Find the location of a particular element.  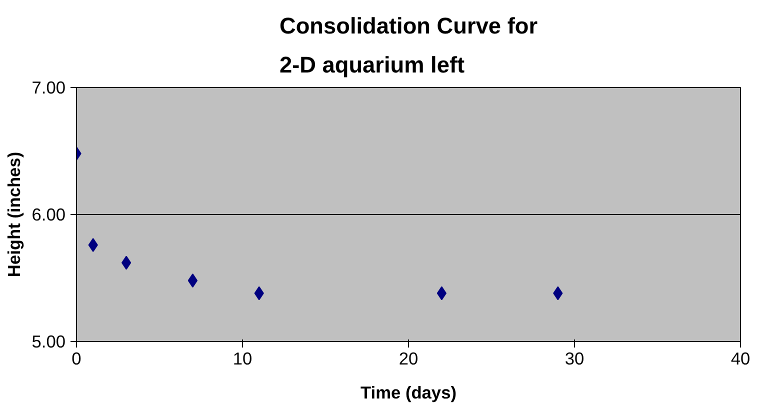

x-tick-label: 40 is located at coordinates (740, 358).